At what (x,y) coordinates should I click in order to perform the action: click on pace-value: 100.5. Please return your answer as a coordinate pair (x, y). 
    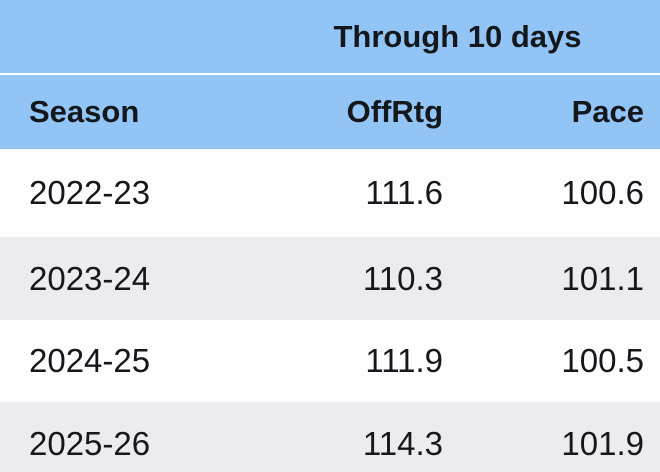
    Looking at the image, I should click on (603, 360).